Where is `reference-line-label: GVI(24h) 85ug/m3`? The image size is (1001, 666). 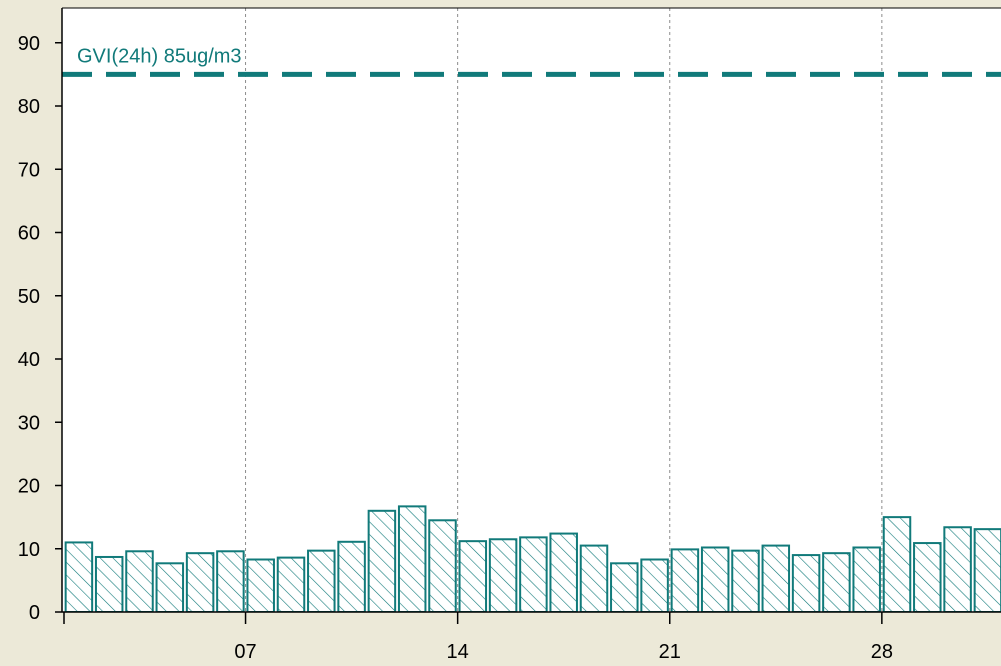
reference-line-label: GVI(24h) 85ug/m3 is located at coordinates (159, 56).